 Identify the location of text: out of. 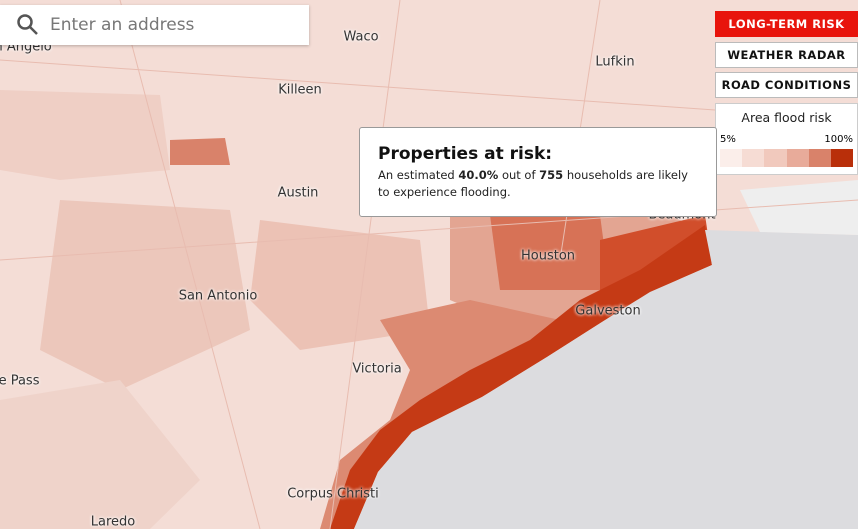
(518, 175).